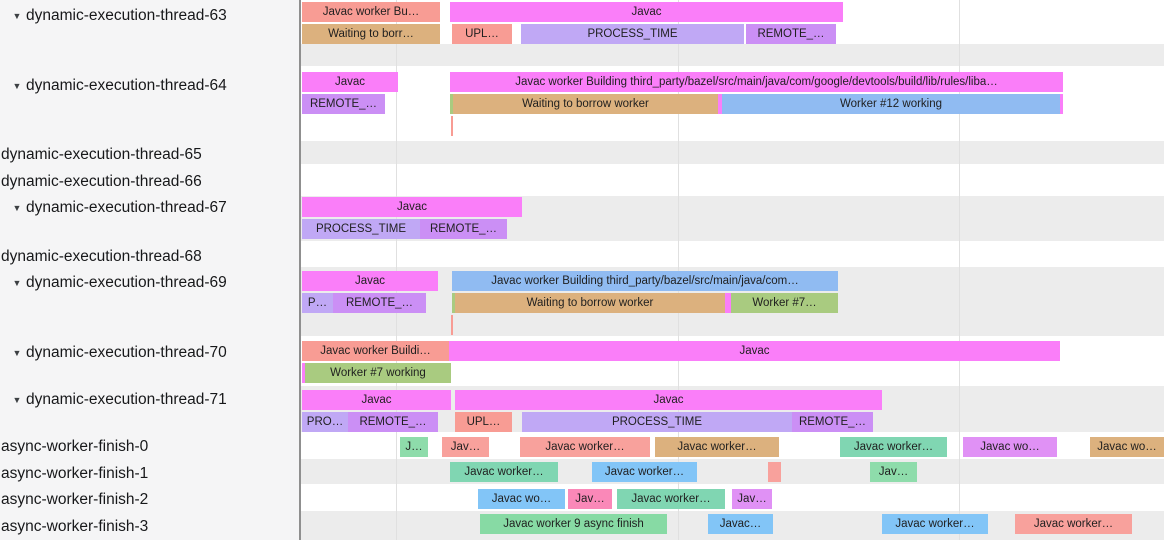 This screenshot has height=540, width=1164. I want to click on track-label: async-worker-finish-0, so click(75, 446).